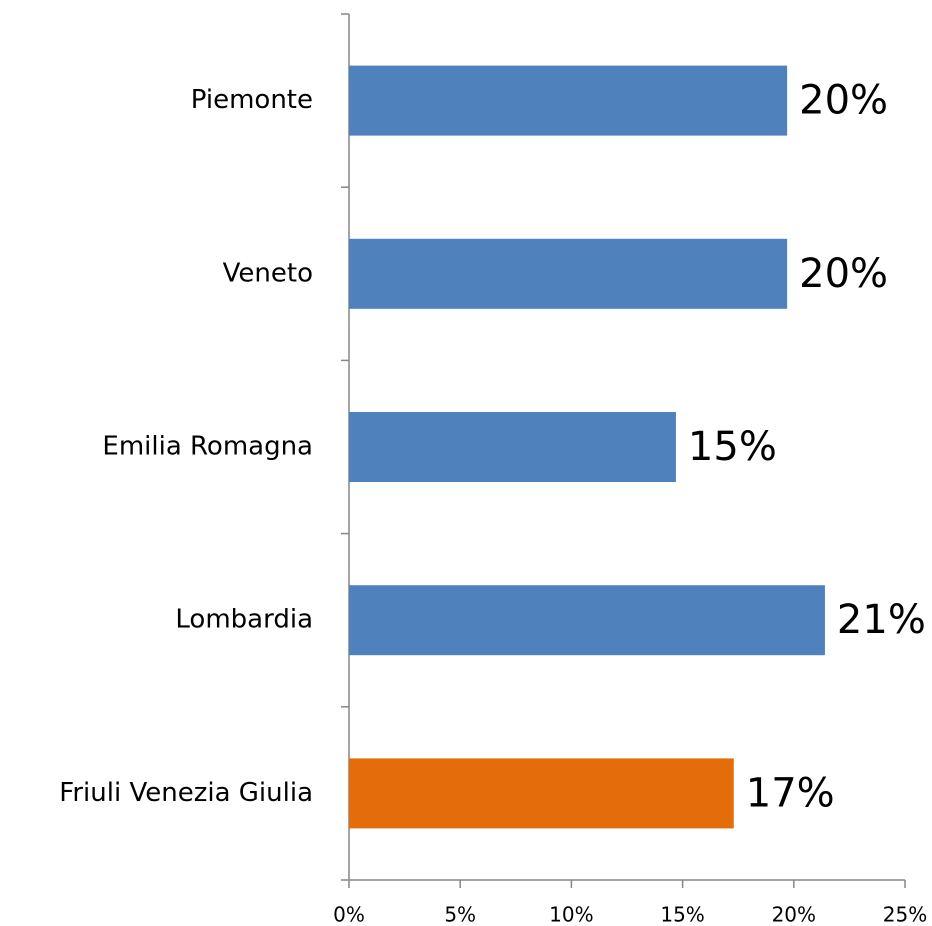  I want to click on value-label: 17%, so click(790, 793).